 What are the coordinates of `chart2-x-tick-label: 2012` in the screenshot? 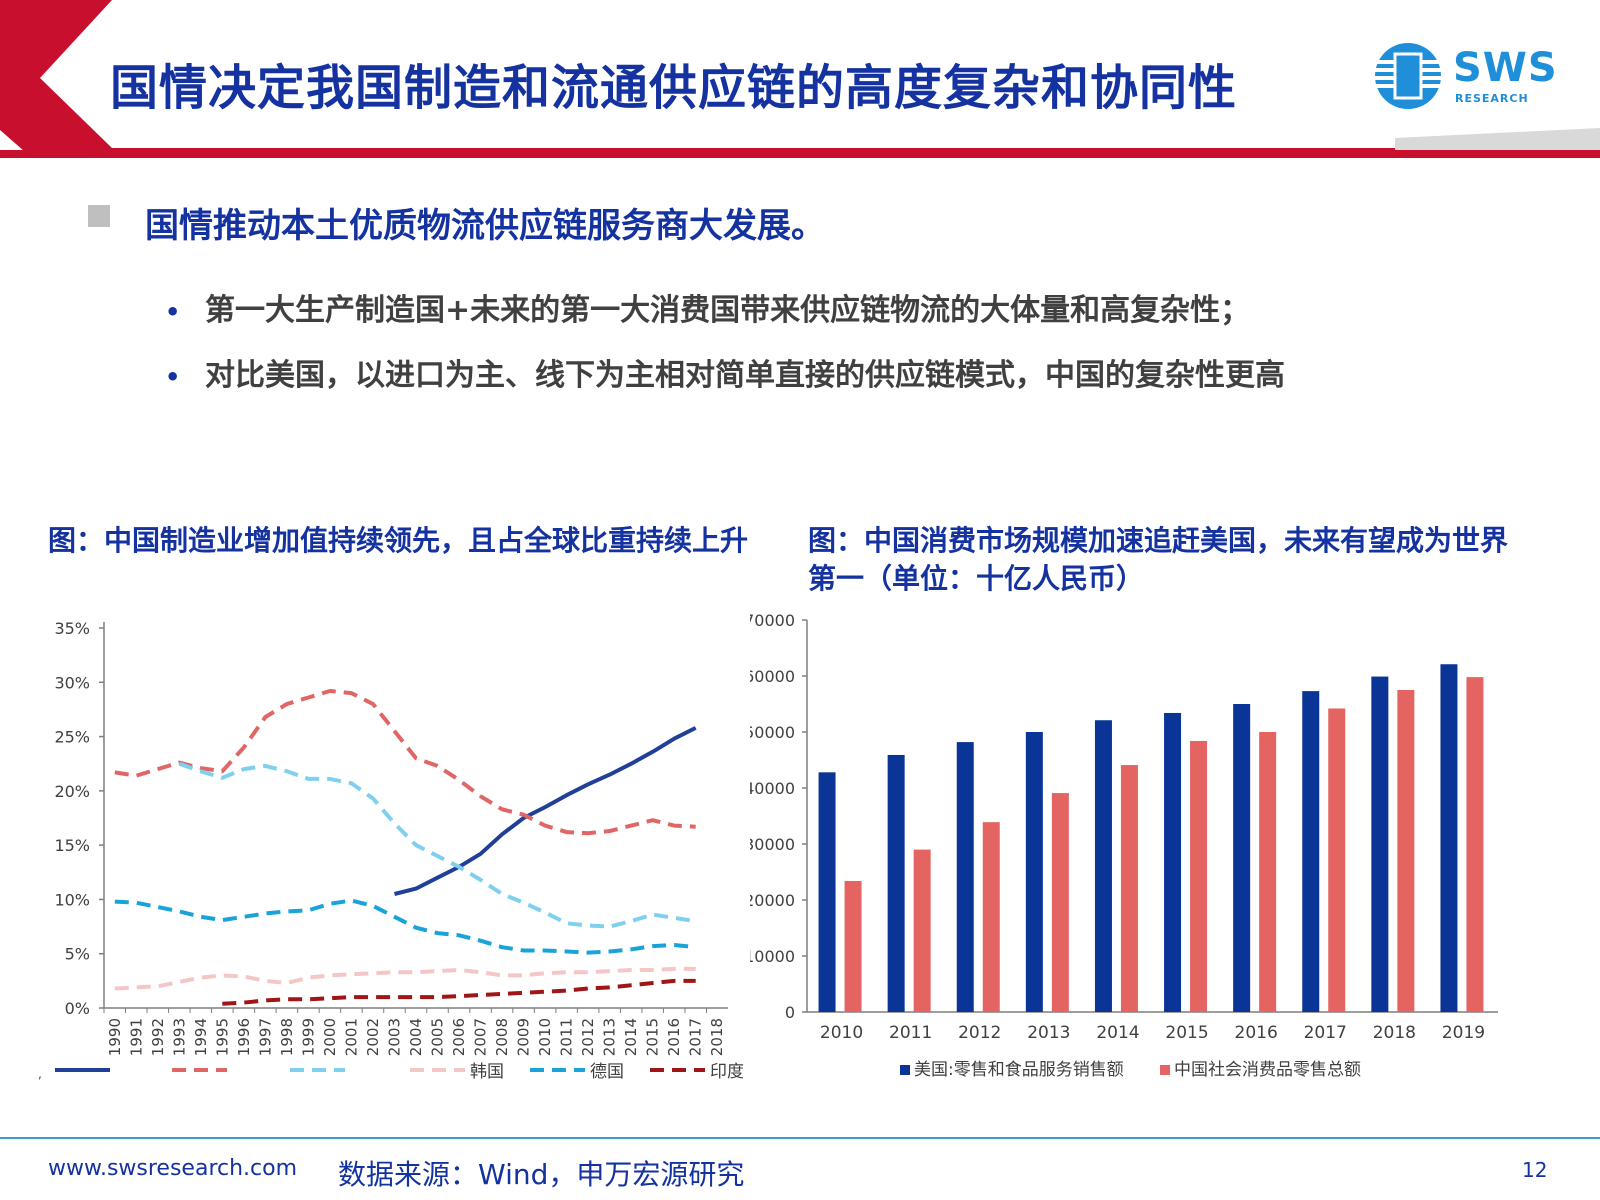 It's located at (979, 1033).